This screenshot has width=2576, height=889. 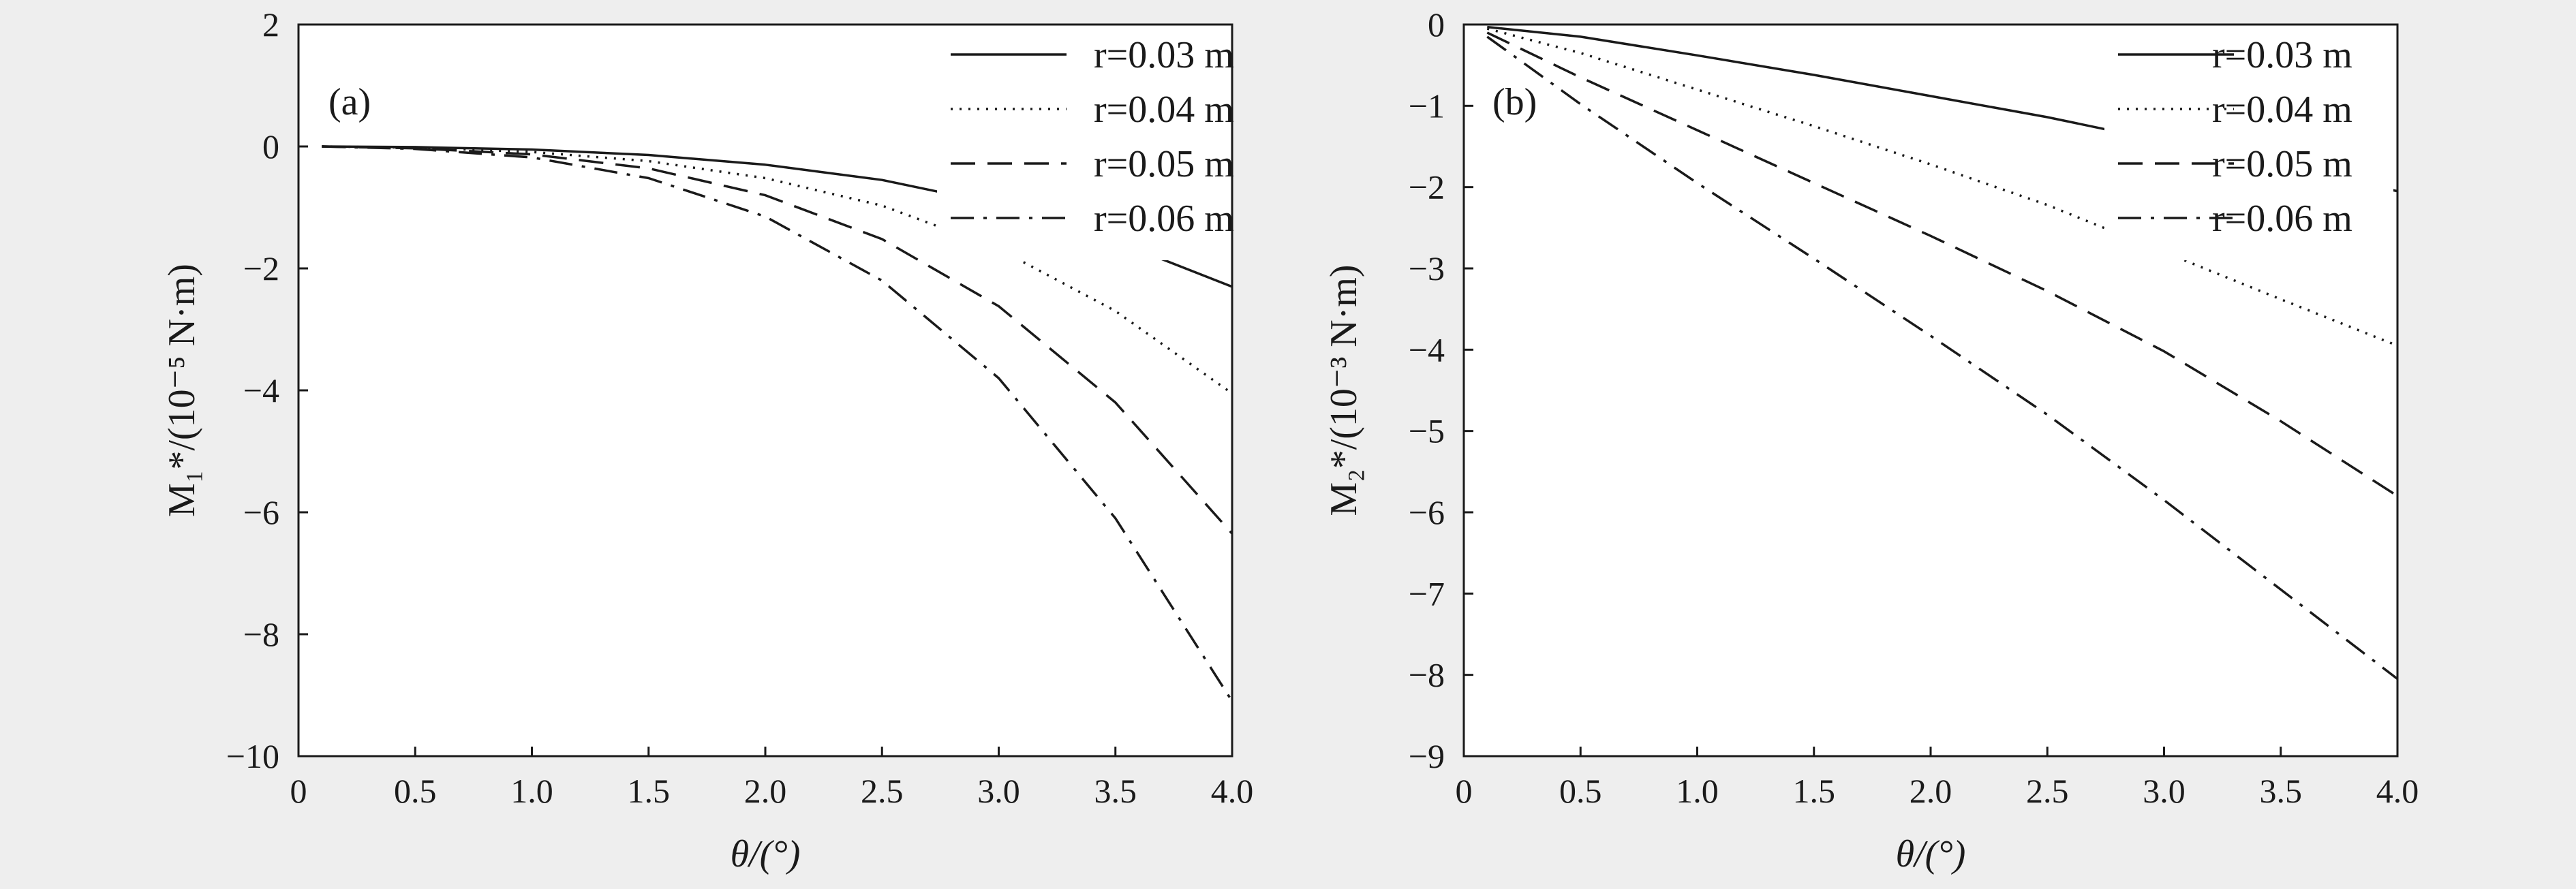 I want to click on panel-0-y-tick-label: −2, so click(x=261, y=268).